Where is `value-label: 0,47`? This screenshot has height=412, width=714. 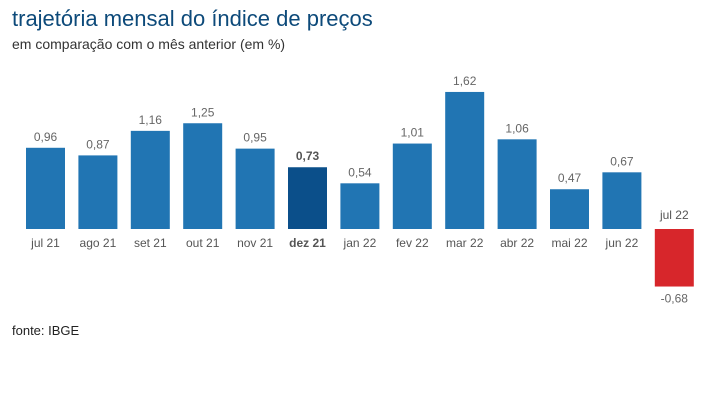
value-label: 0,47 is located at coordinates (570, 178).